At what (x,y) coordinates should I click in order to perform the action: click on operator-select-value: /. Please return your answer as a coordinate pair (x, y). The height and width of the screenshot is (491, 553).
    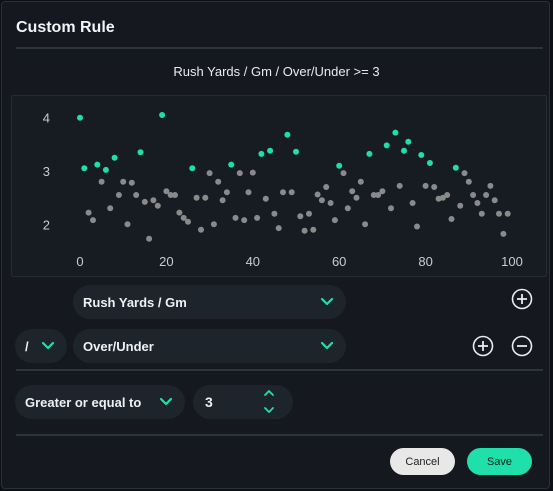
    Looking at the image, I should click on (27, 346).